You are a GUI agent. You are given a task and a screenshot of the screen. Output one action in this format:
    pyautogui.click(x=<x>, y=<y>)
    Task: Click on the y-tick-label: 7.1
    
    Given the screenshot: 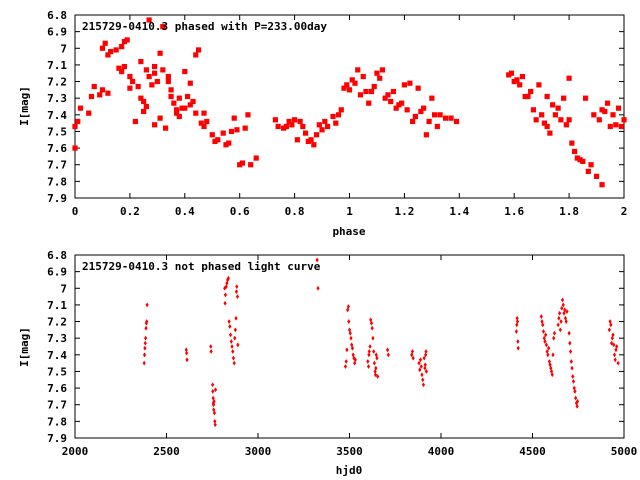 What is the action you would take?
    pyautogui.click(x=57, y=65)
    